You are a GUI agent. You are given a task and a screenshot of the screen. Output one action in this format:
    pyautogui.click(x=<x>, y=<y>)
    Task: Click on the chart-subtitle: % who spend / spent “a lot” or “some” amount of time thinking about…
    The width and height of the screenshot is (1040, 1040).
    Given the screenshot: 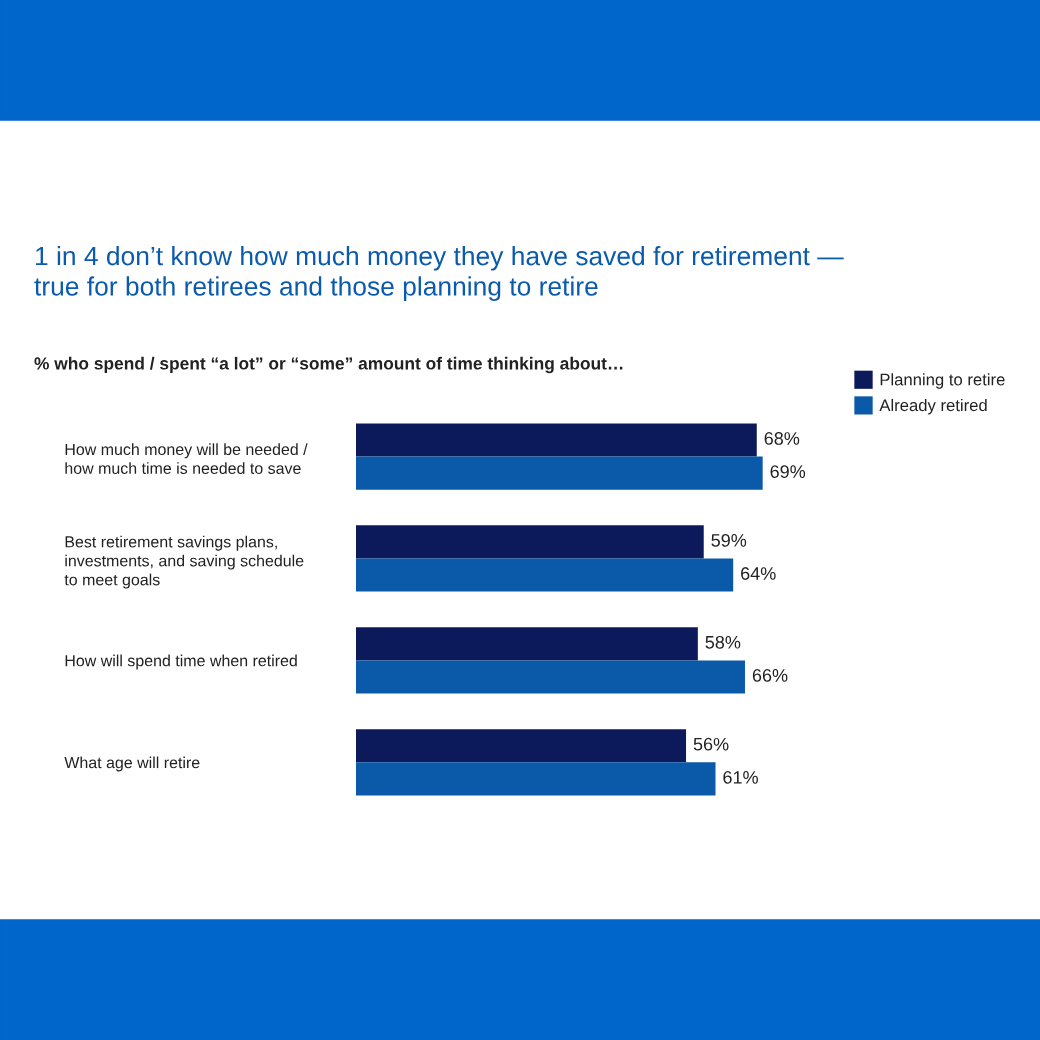 What is the action you would take?
    pyautogui.click(x=328, y=365)
    